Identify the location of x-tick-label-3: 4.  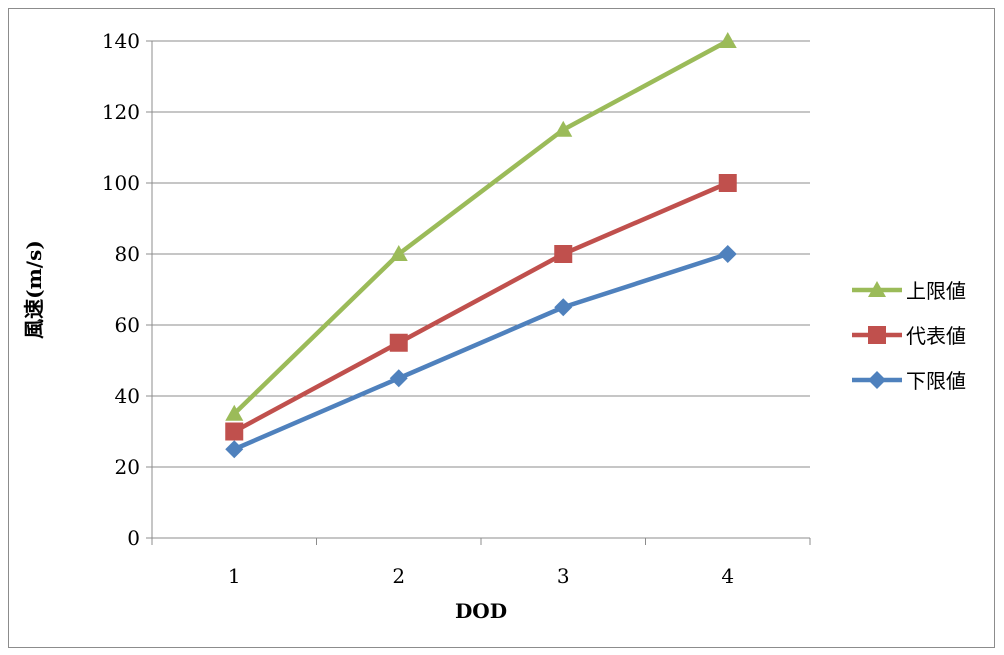
(727, 576).